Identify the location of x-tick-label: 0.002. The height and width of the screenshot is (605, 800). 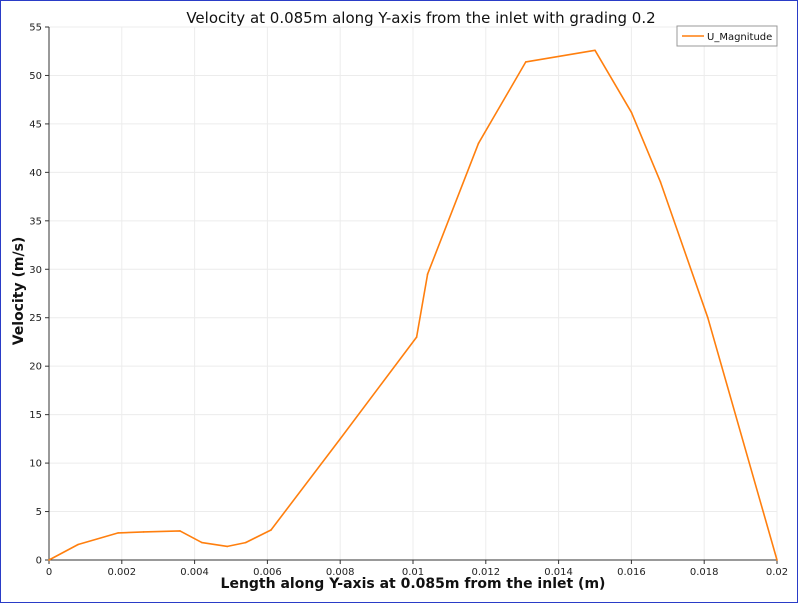
(121, 572).